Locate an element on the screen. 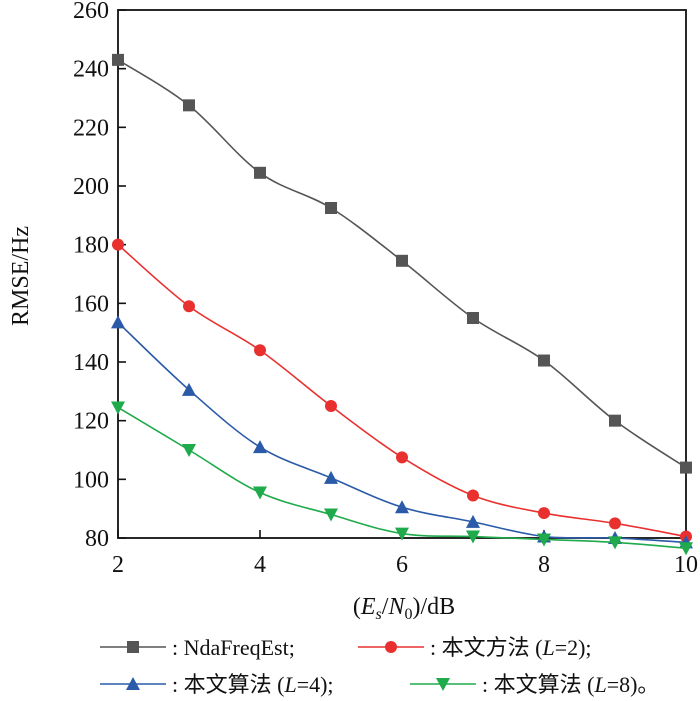  y-tick-label: 100 is located at coordinates (91, 480).